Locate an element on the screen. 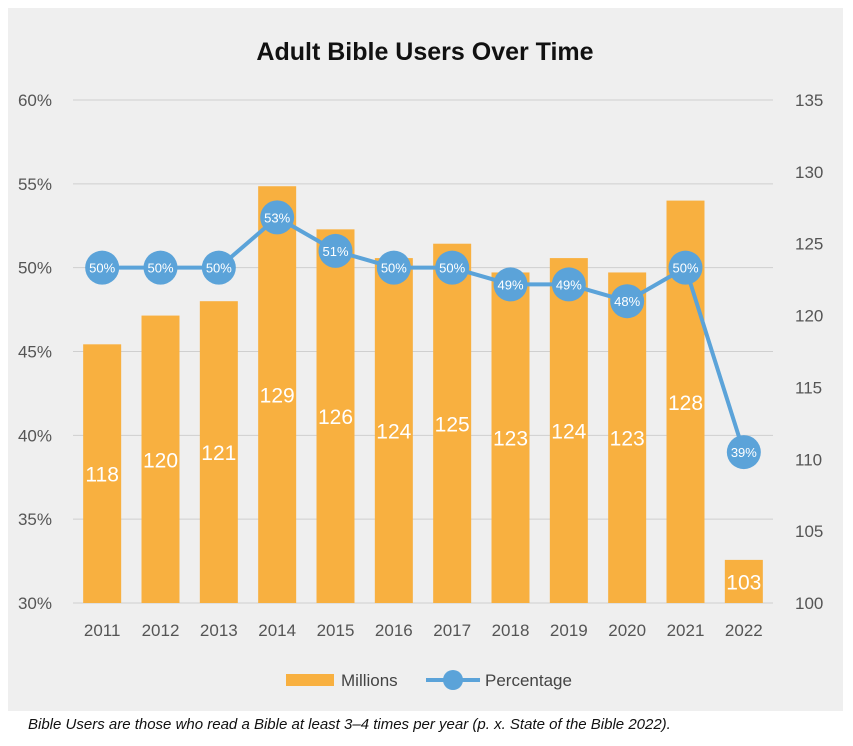  line-point-label: 48% is located at coordinates (627, 301).